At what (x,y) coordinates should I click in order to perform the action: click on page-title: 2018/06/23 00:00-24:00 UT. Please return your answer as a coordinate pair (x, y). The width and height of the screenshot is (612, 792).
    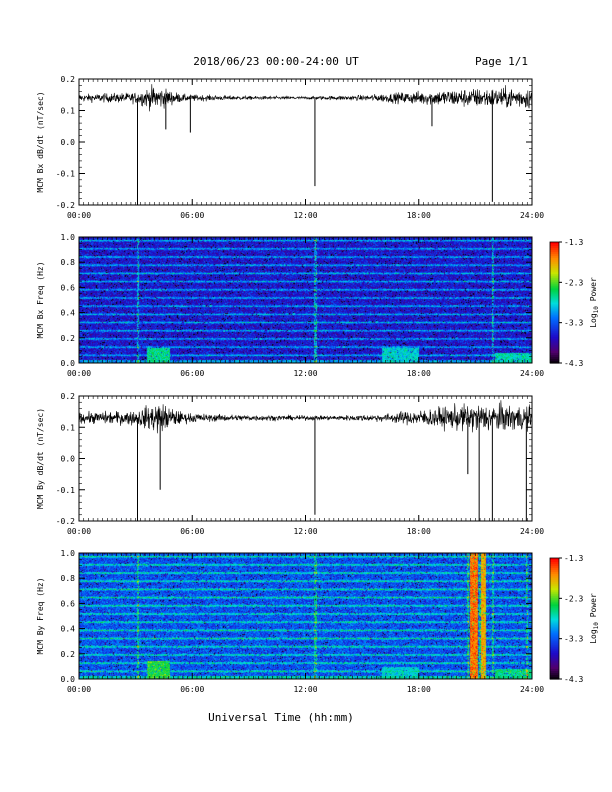
    Looking at the image, I should click on (276, 61).